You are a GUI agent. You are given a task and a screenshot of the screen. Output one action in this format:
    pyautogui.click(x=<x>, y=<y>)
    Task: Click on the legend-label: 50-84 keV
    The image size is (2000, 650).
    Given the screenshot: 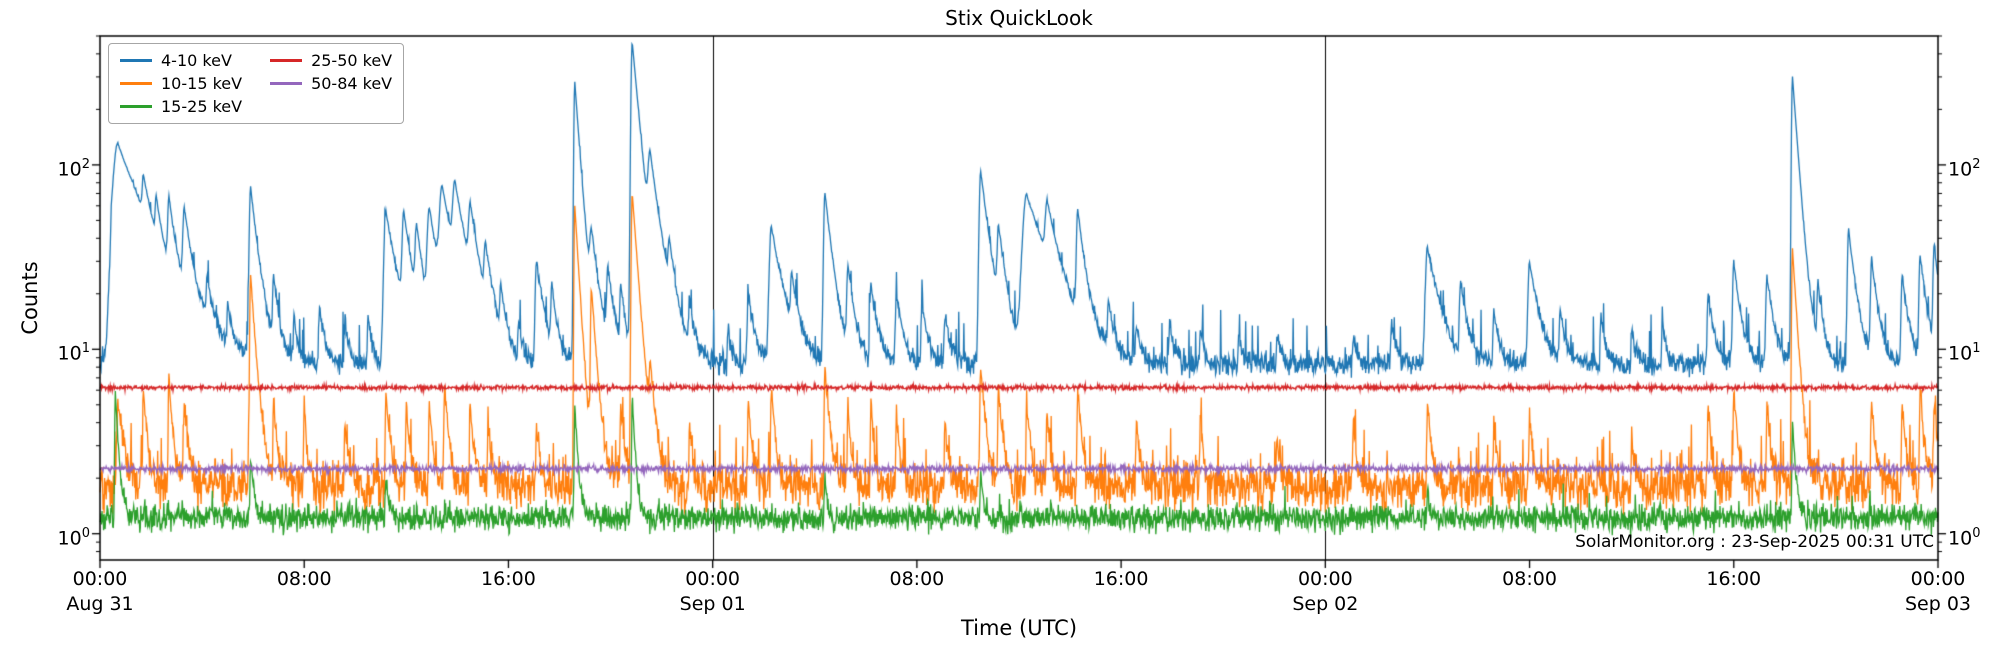 What is the action you would take?
    pyautogui.click(x=352, y=83)
    